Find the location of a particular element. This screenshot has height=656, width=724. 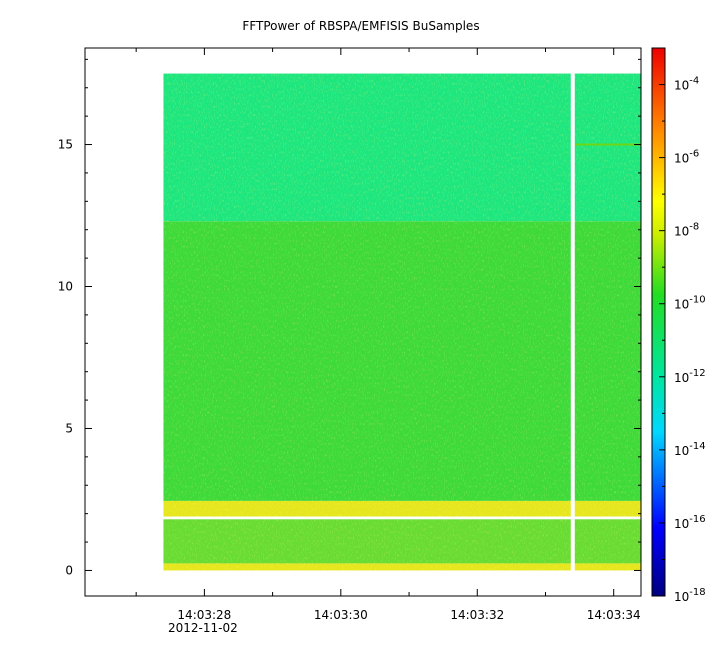

colorbar-gradient is located at coordinates (658, 322).